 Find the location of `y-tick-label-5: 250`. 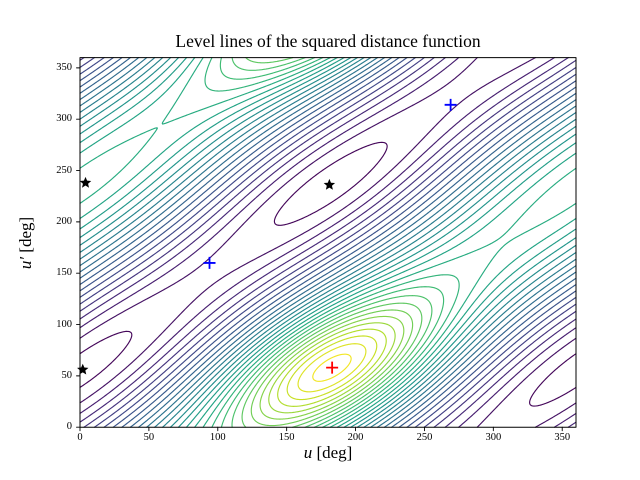

y-tick-label-5: 250 is located at coordinates (64, 170).